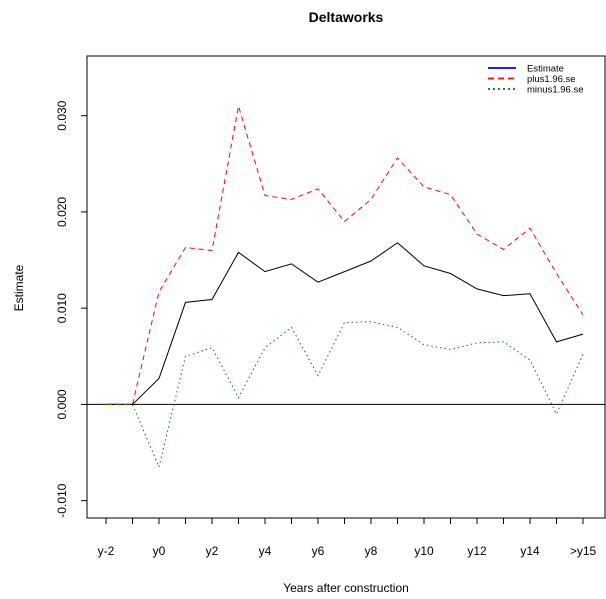  What do you see at coordinates (265, 551) in the screenshot?
I see `x-tick-label: y4` at bounding box center [265, 551].